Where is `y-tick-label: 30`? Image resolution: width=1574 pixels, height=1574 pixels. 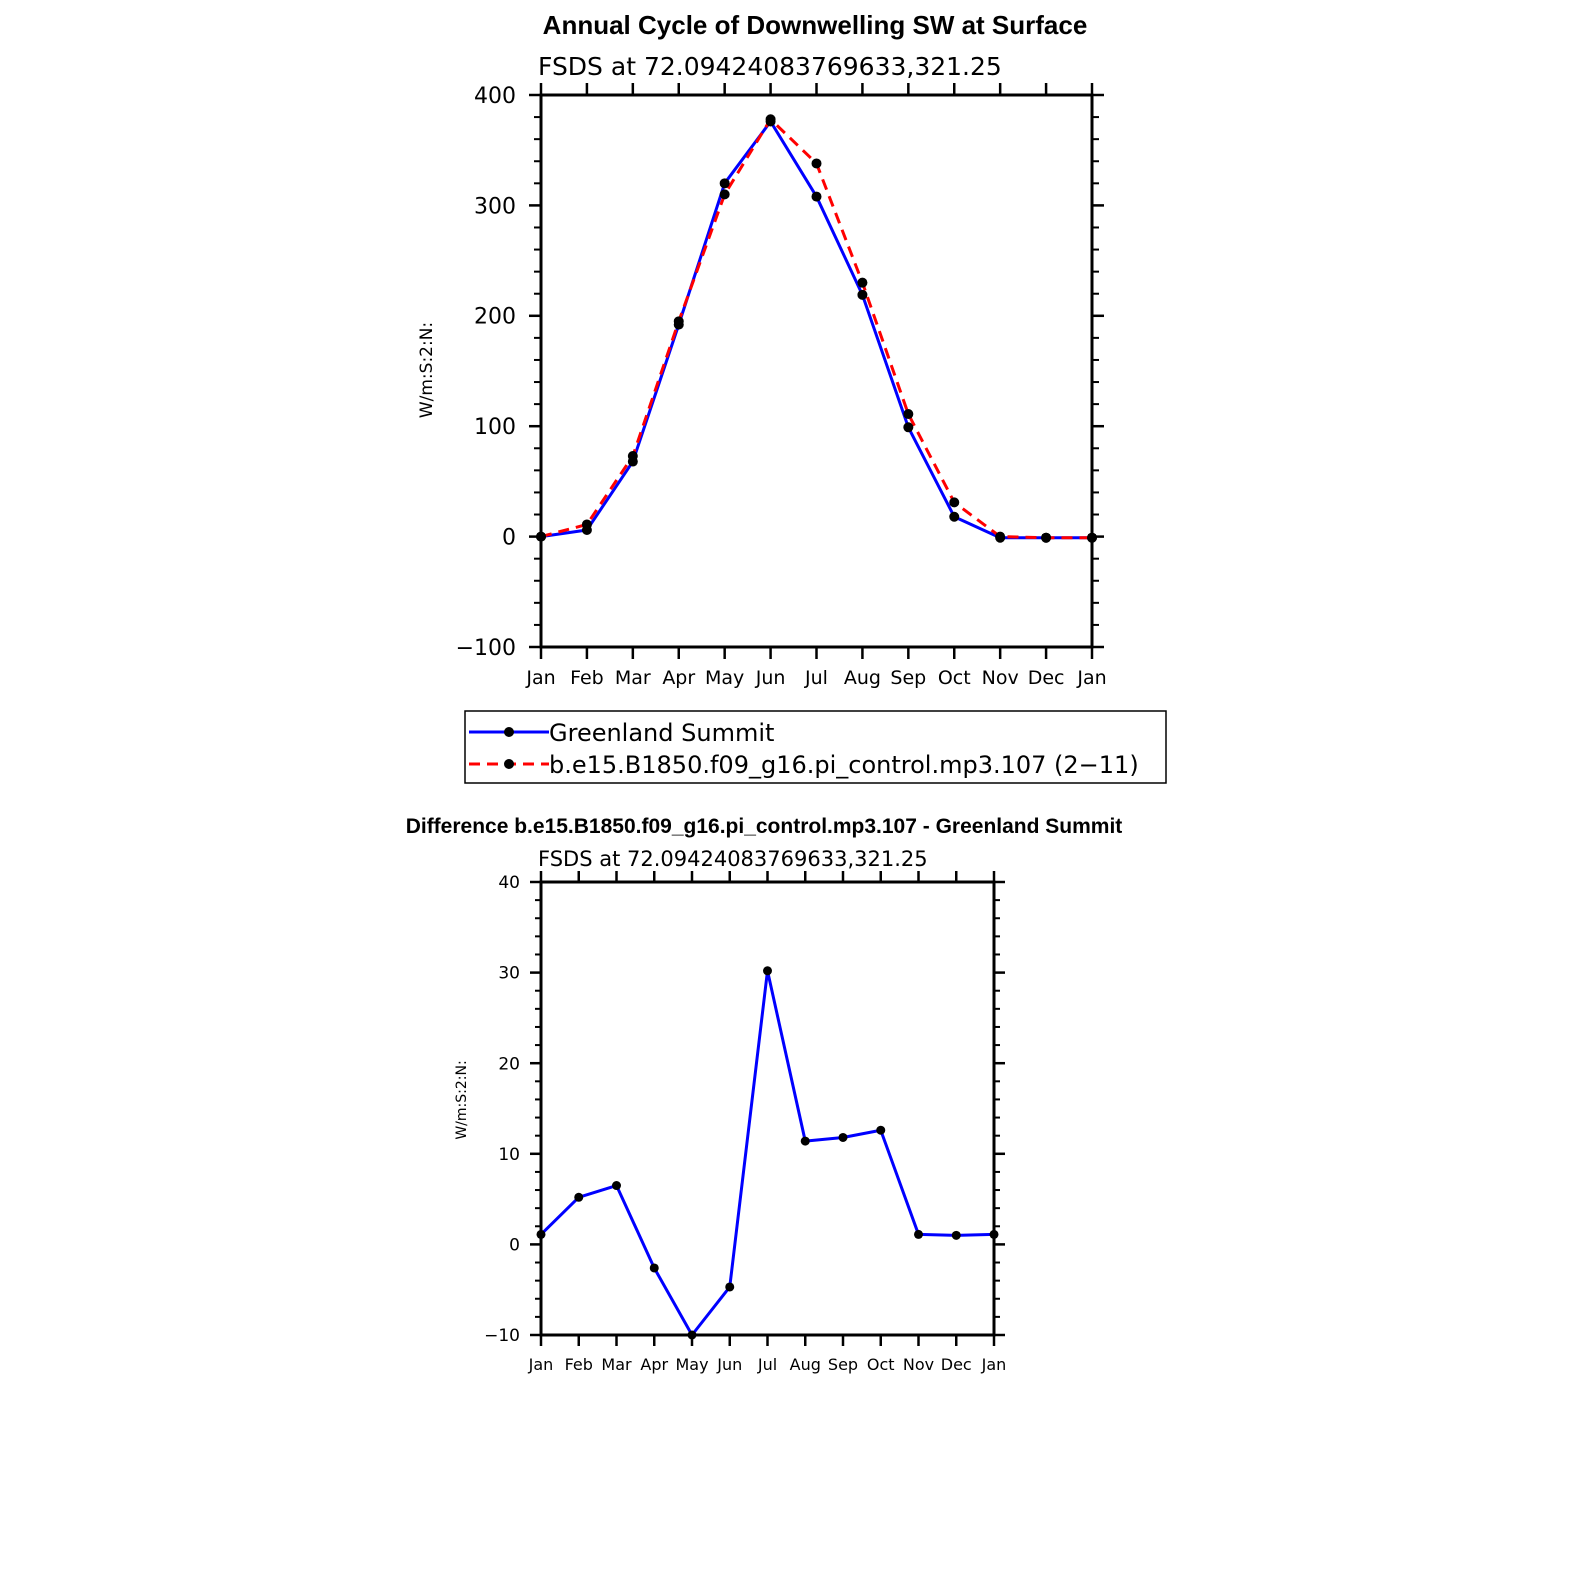
y-tick-label: 30 is located at coordinates (509, 974).